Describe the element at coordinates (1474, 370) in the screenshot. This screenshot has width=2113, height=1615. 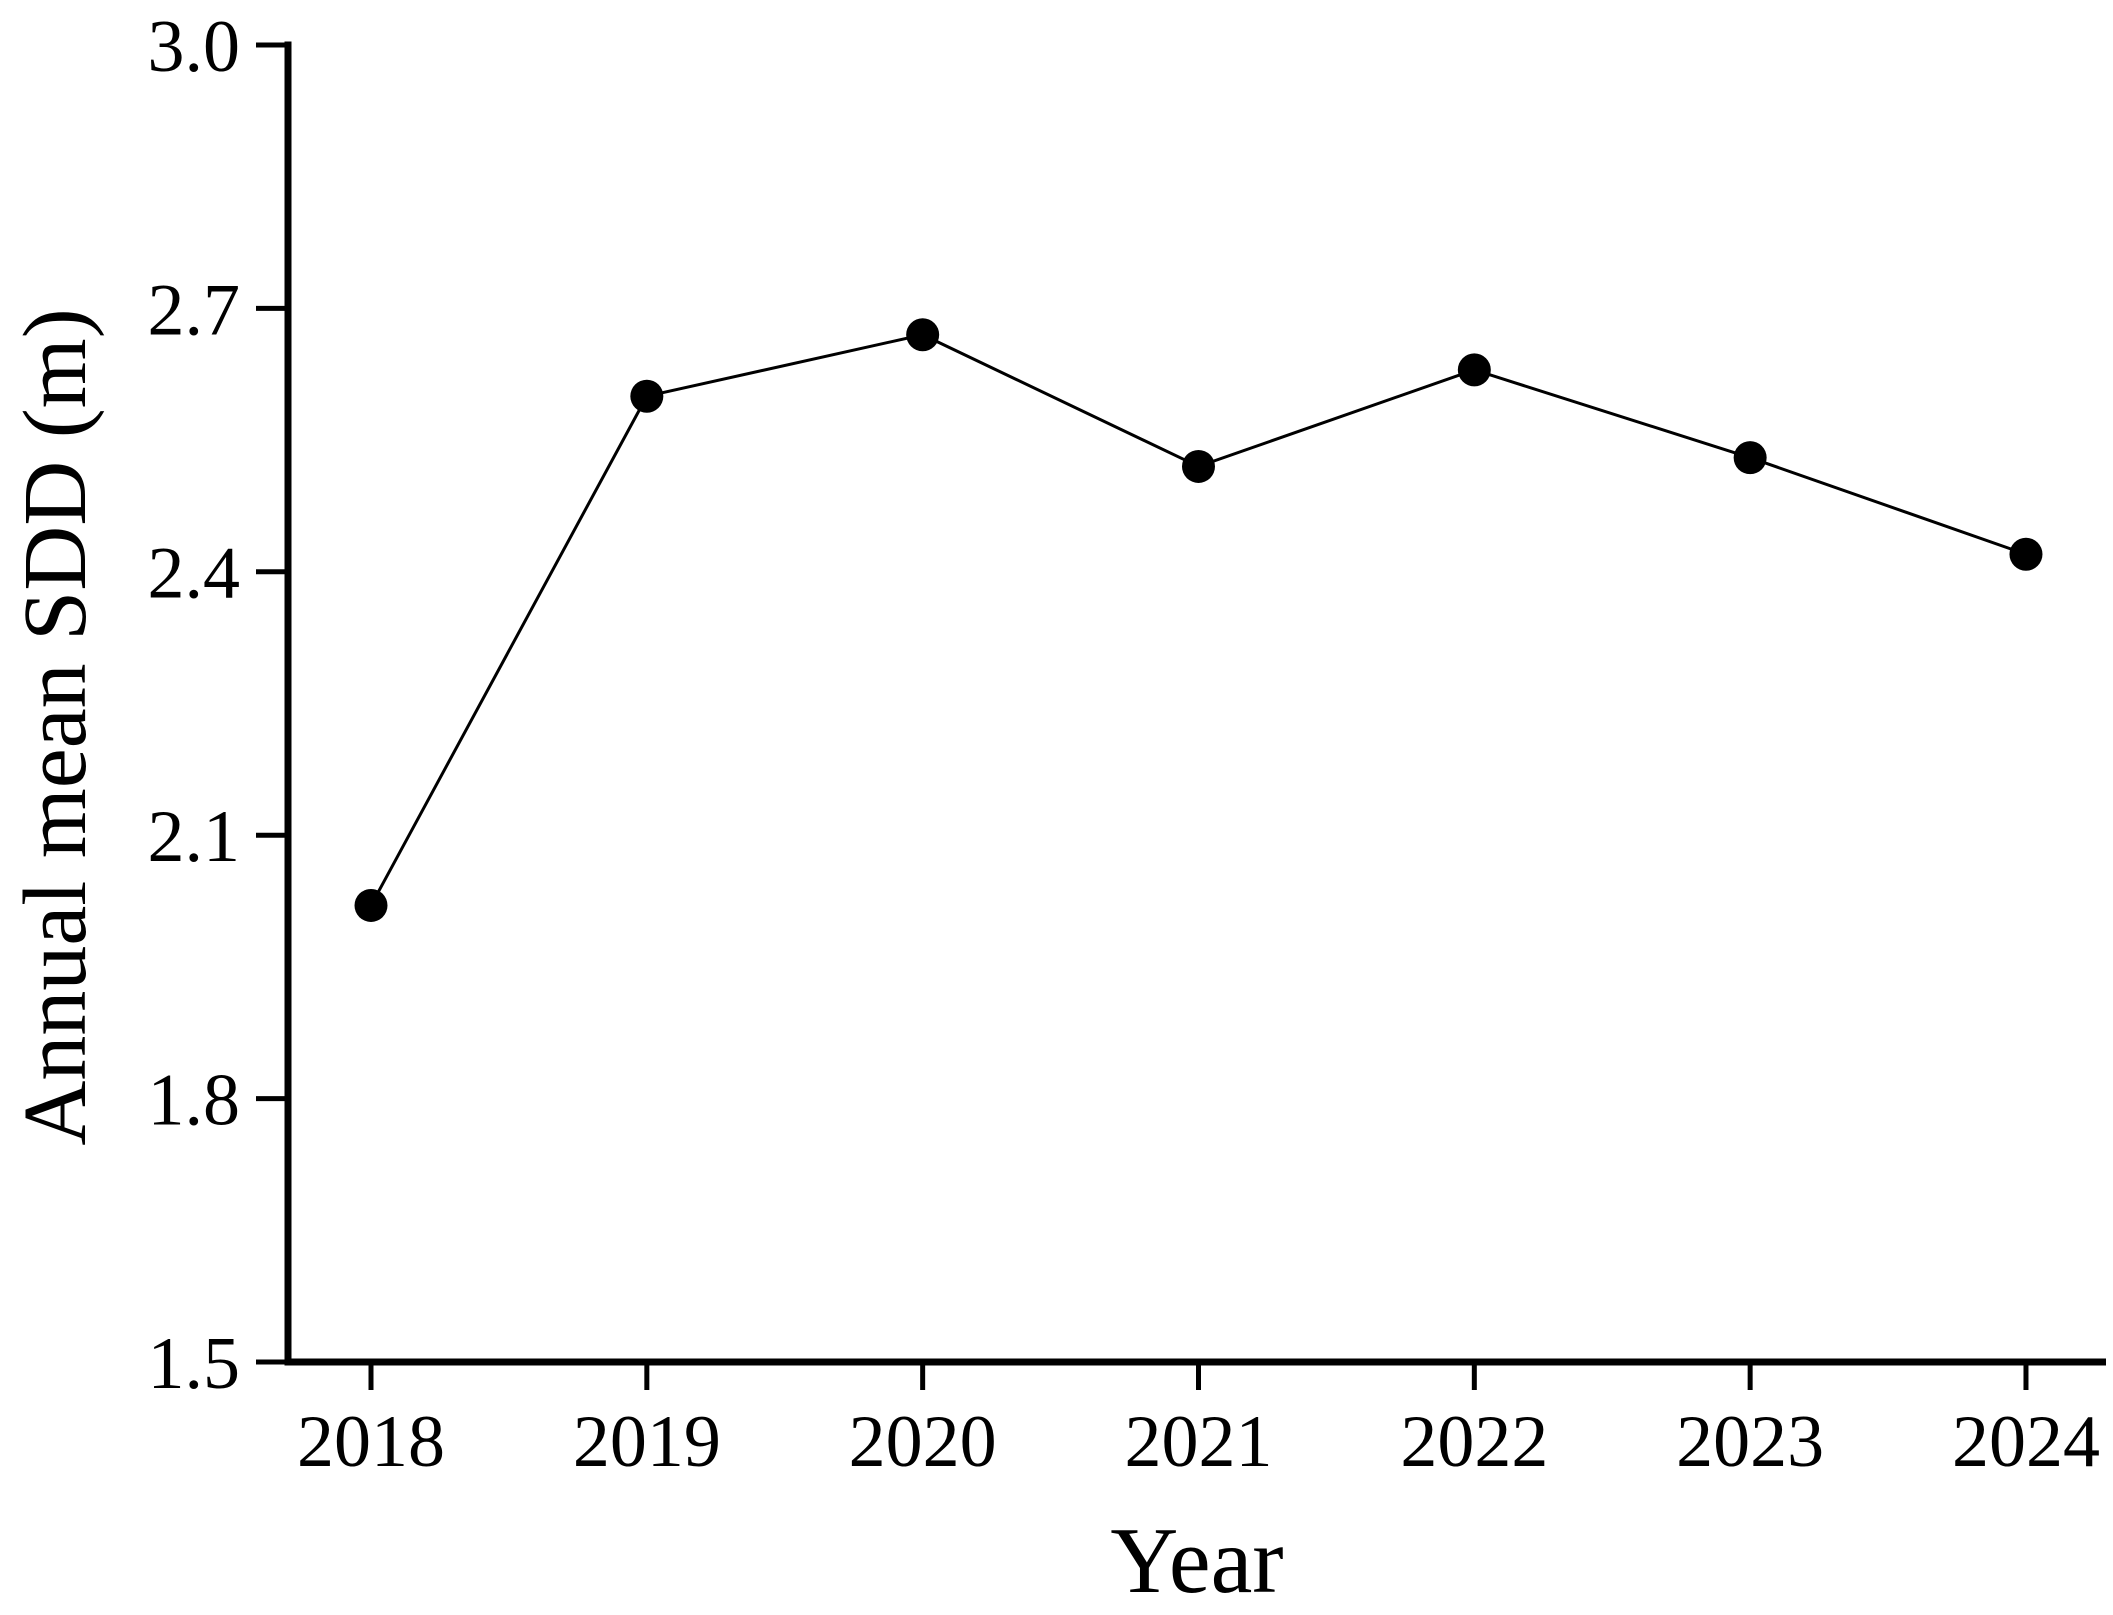
I see `data-point-2022` at that location.